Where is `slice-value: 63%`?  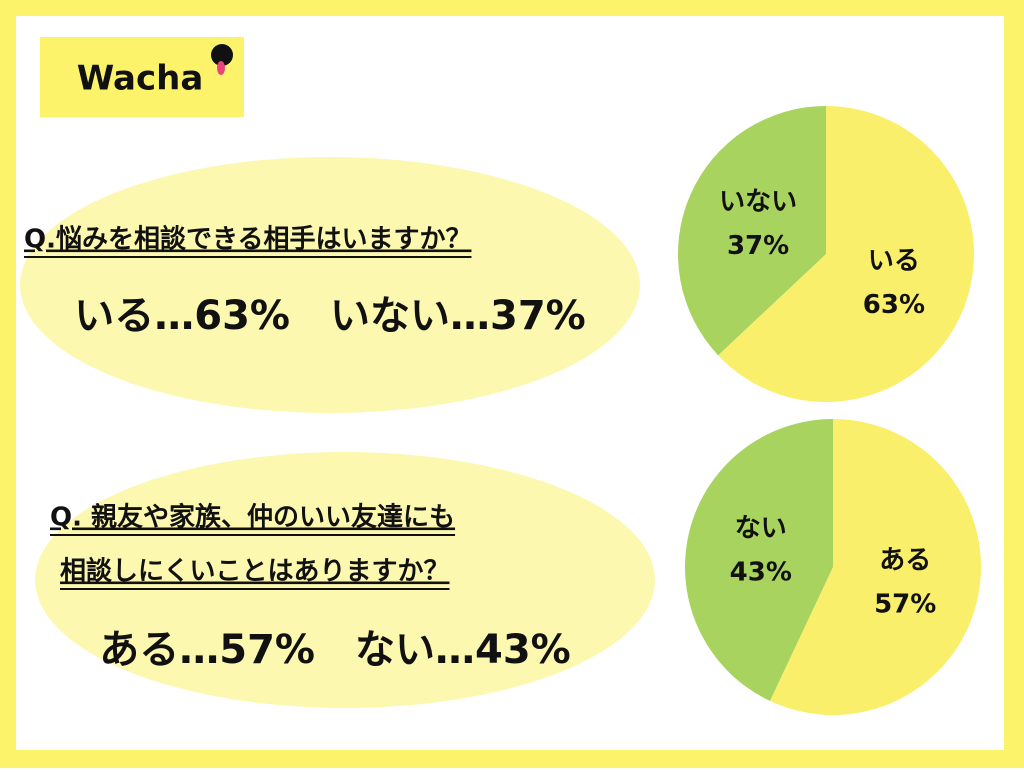 slice-value: 63% is located at coordinates (894, 305).